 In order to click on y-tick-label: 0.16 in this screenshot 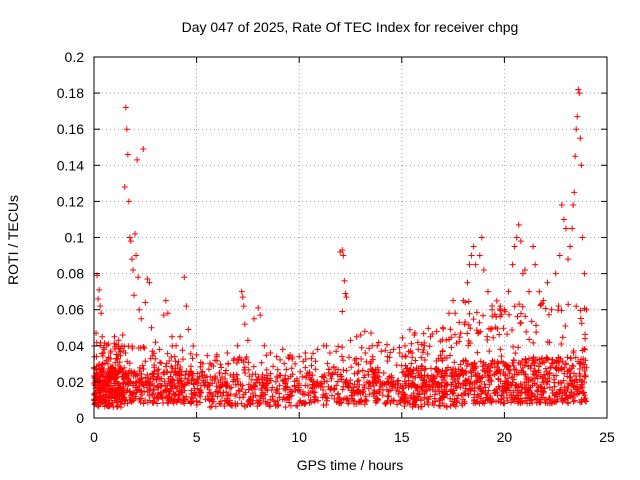, I will do `click(70, 129)`.